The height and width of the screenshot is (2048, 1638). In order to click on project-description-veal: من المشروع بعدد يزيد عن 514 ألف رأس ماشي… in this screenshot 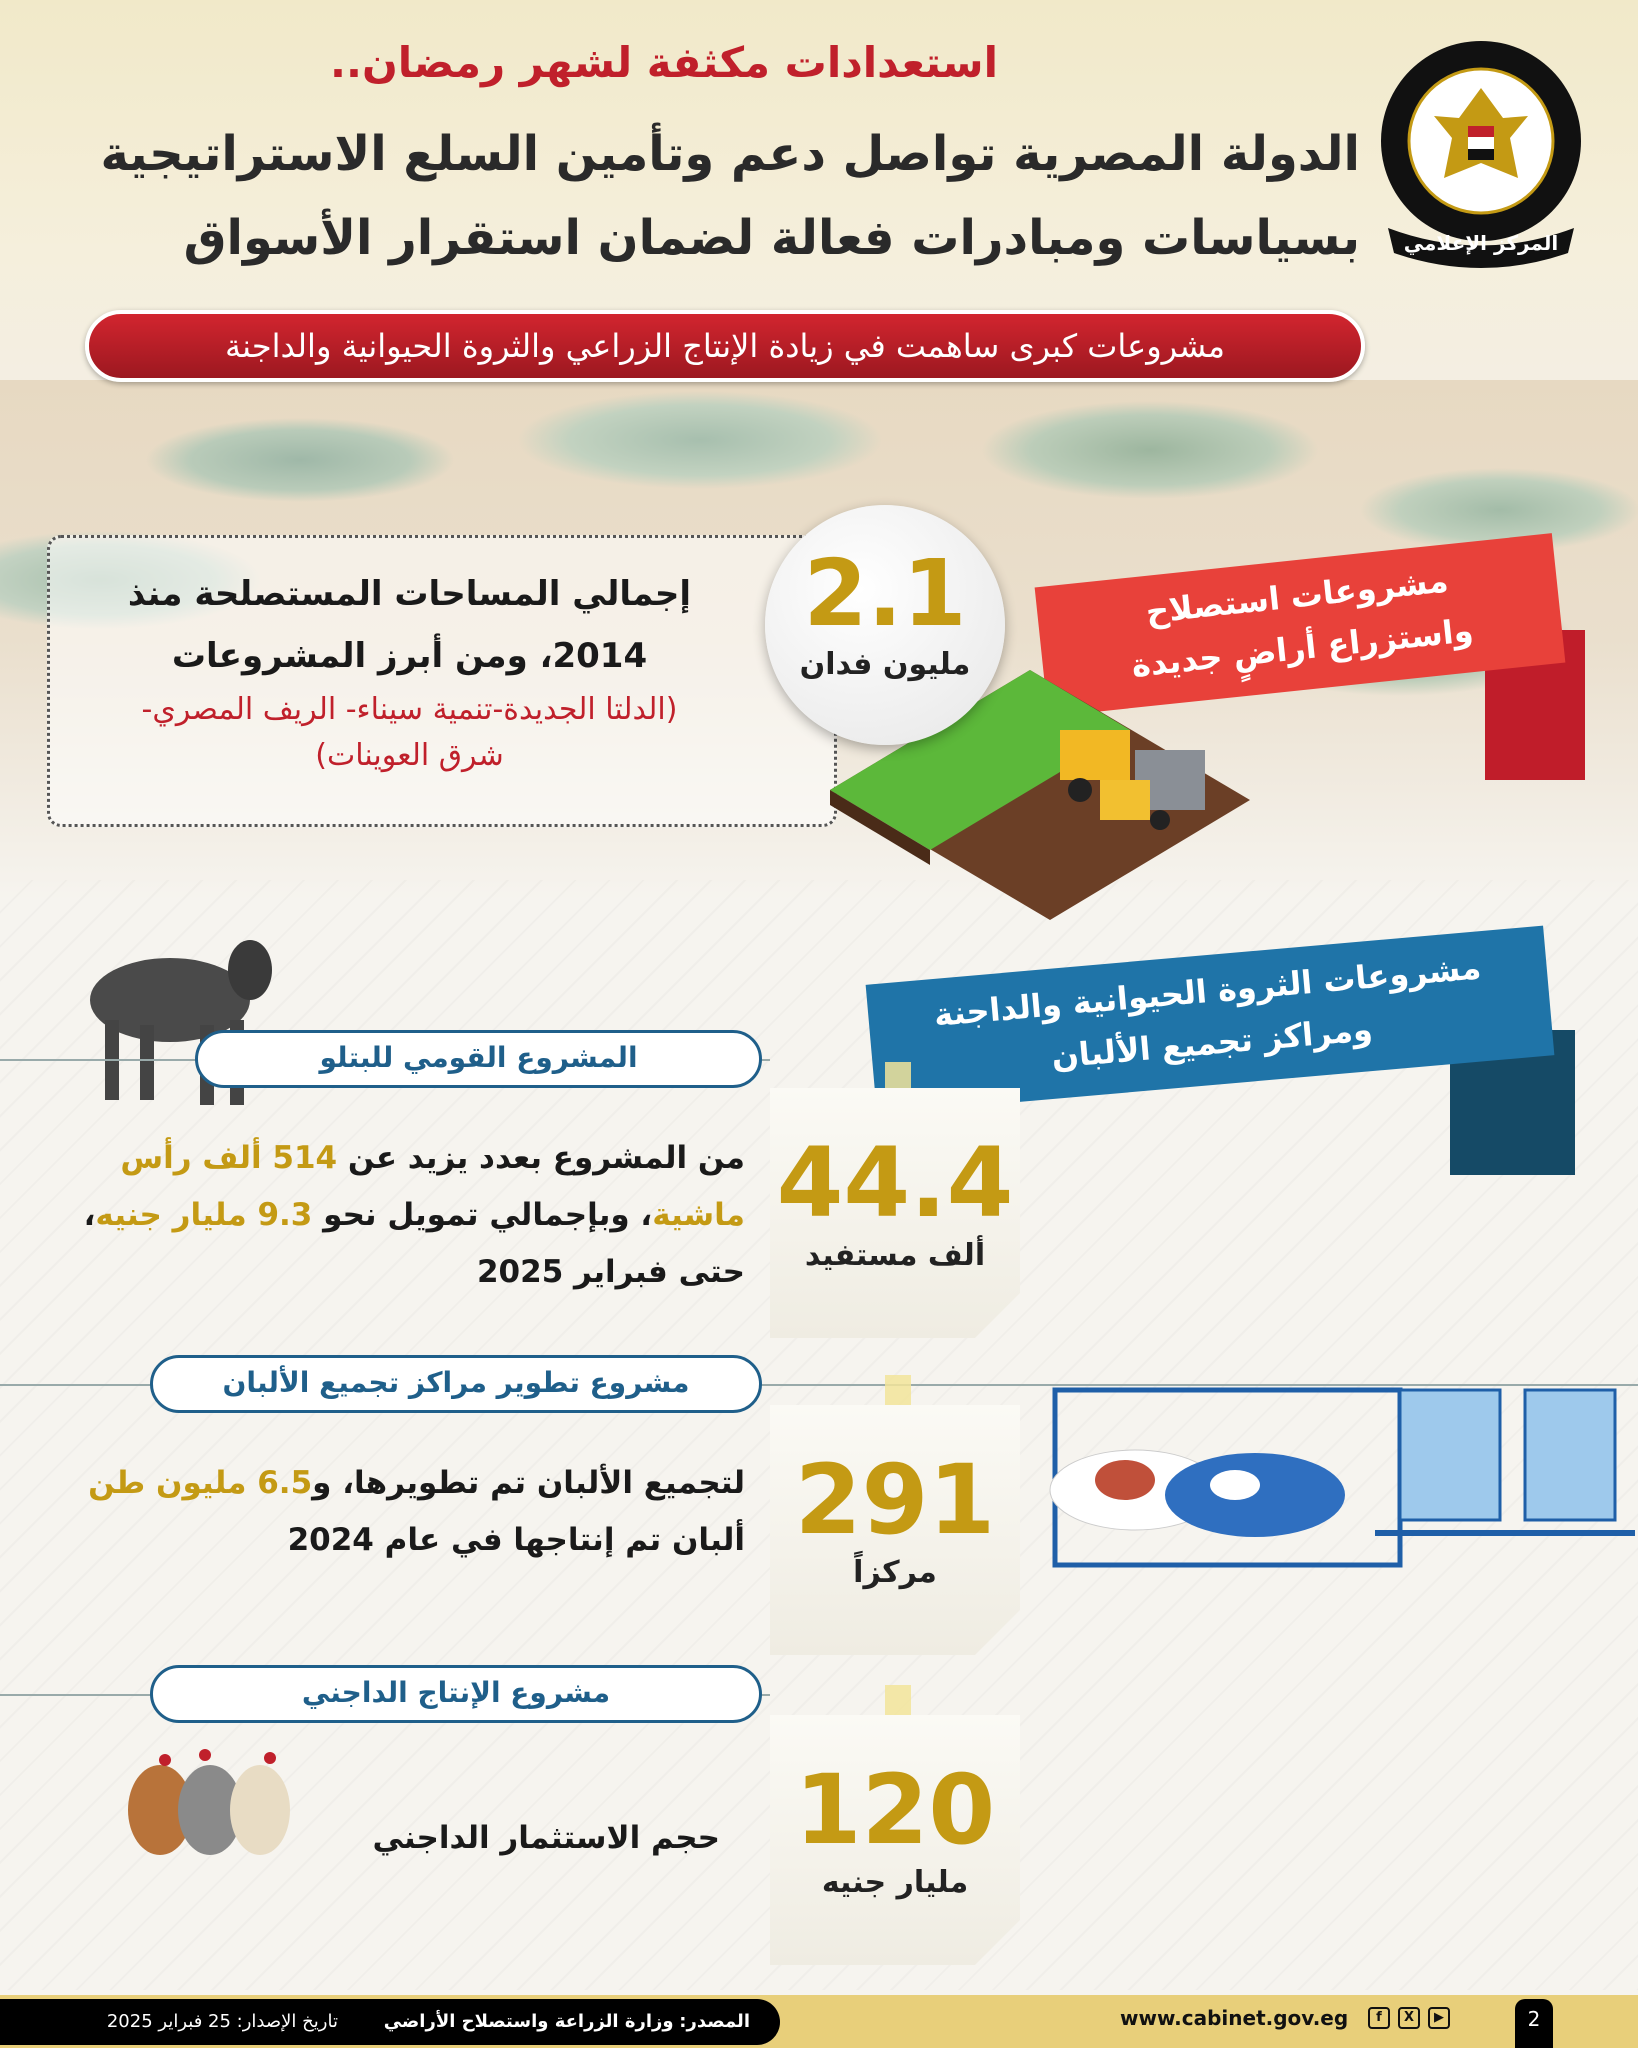, I will do `click(380, 1215)`.